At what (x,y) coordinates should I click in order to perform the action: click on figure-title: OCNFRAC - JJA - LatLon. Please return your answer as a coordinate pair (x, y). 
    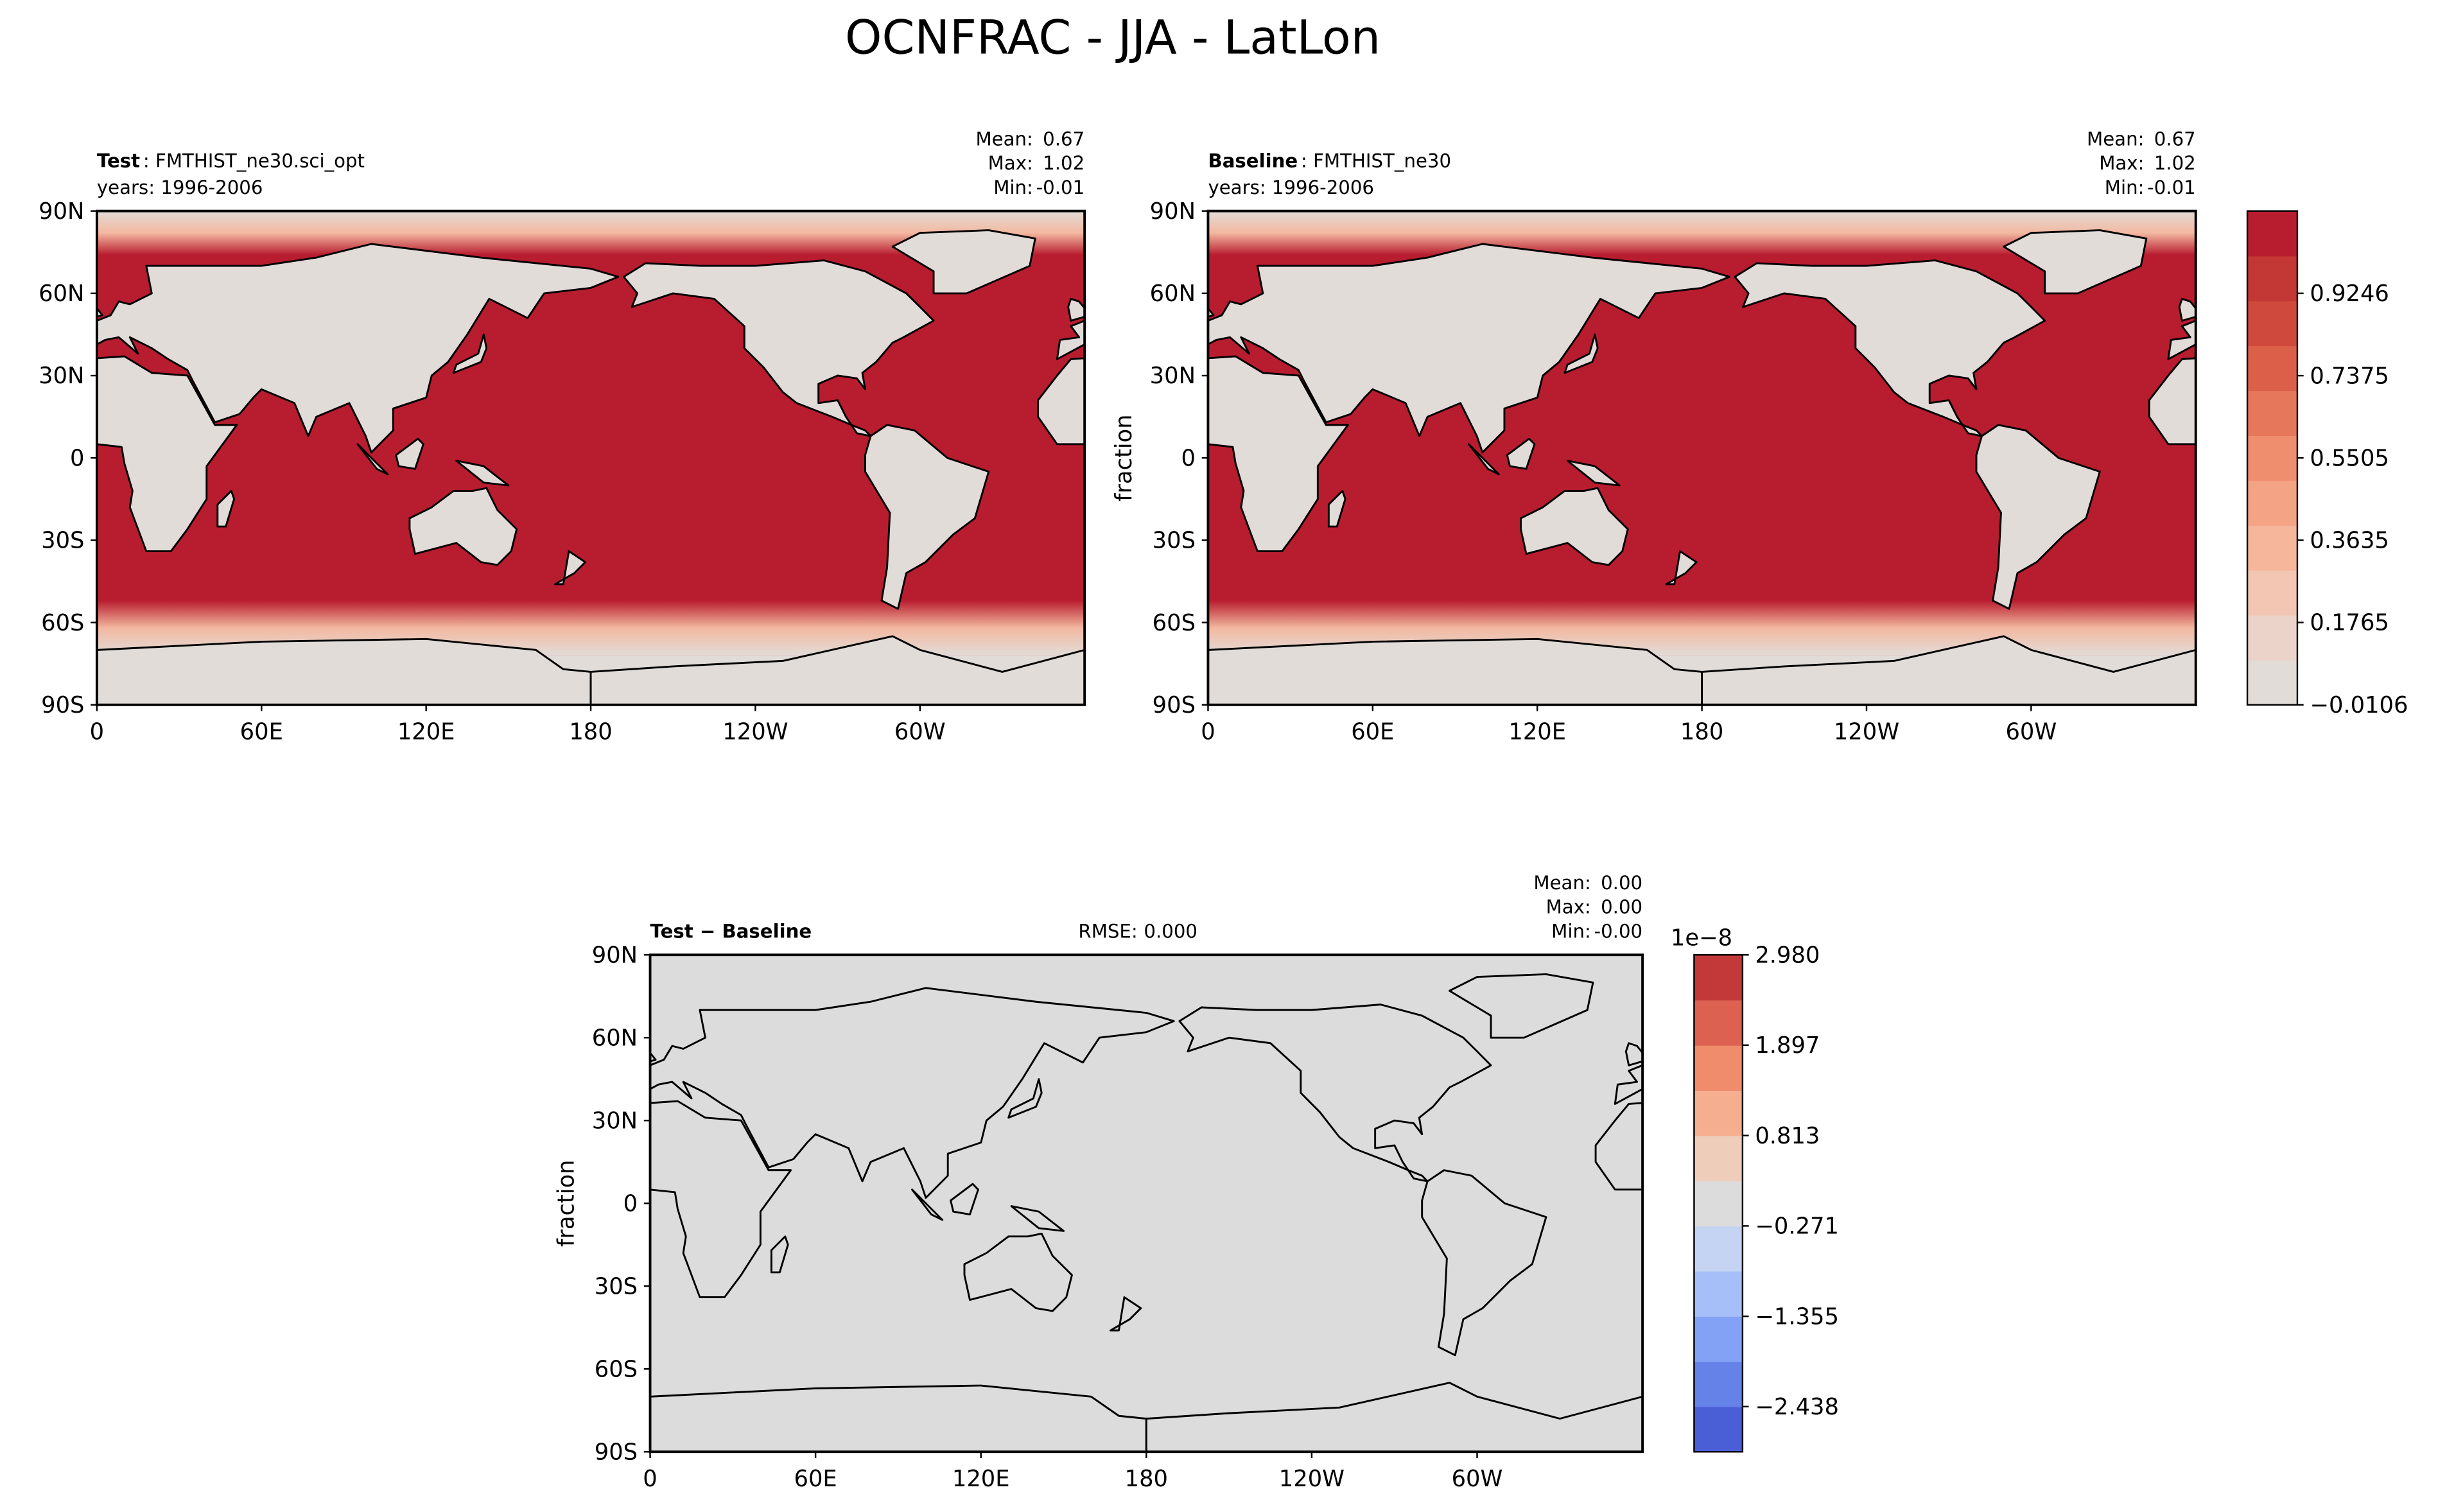
    Looking at the image, I should click on (1112, 37).